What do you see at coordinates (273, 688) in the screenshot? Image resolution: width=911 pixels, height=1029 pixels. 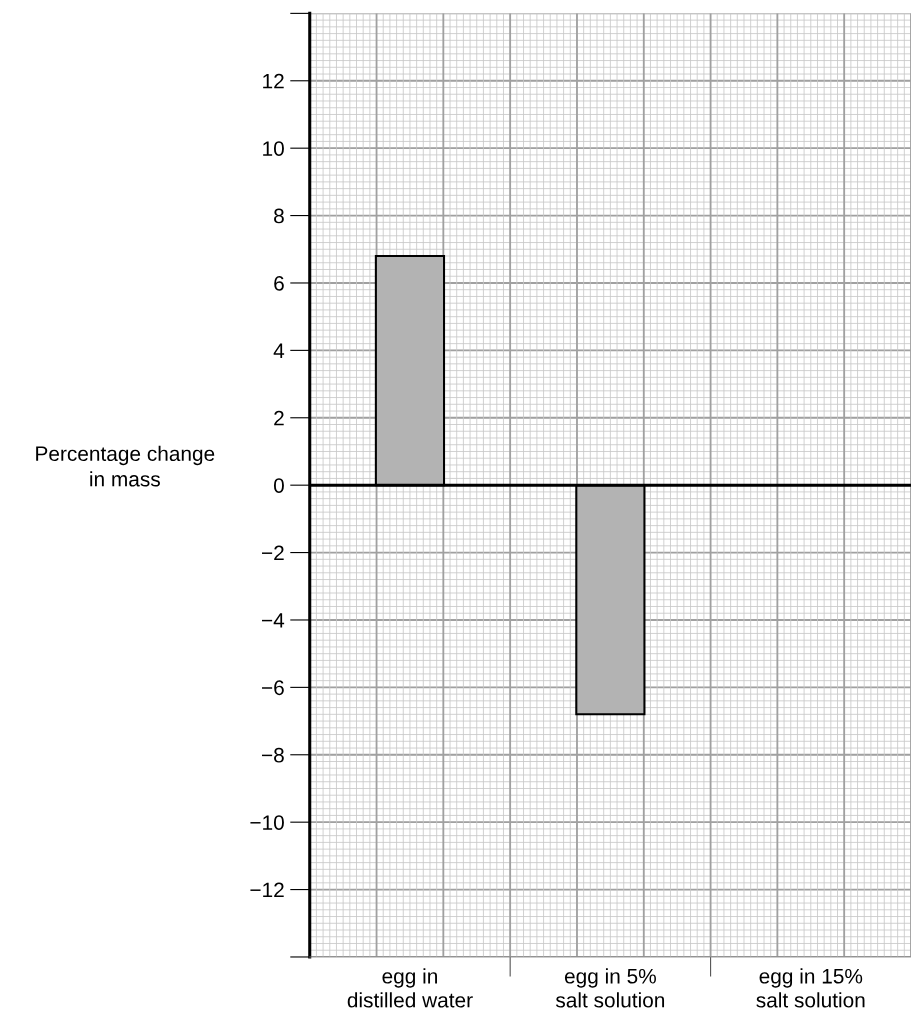 I see `y-tick-label: −6` at bounding box center [273, 688].